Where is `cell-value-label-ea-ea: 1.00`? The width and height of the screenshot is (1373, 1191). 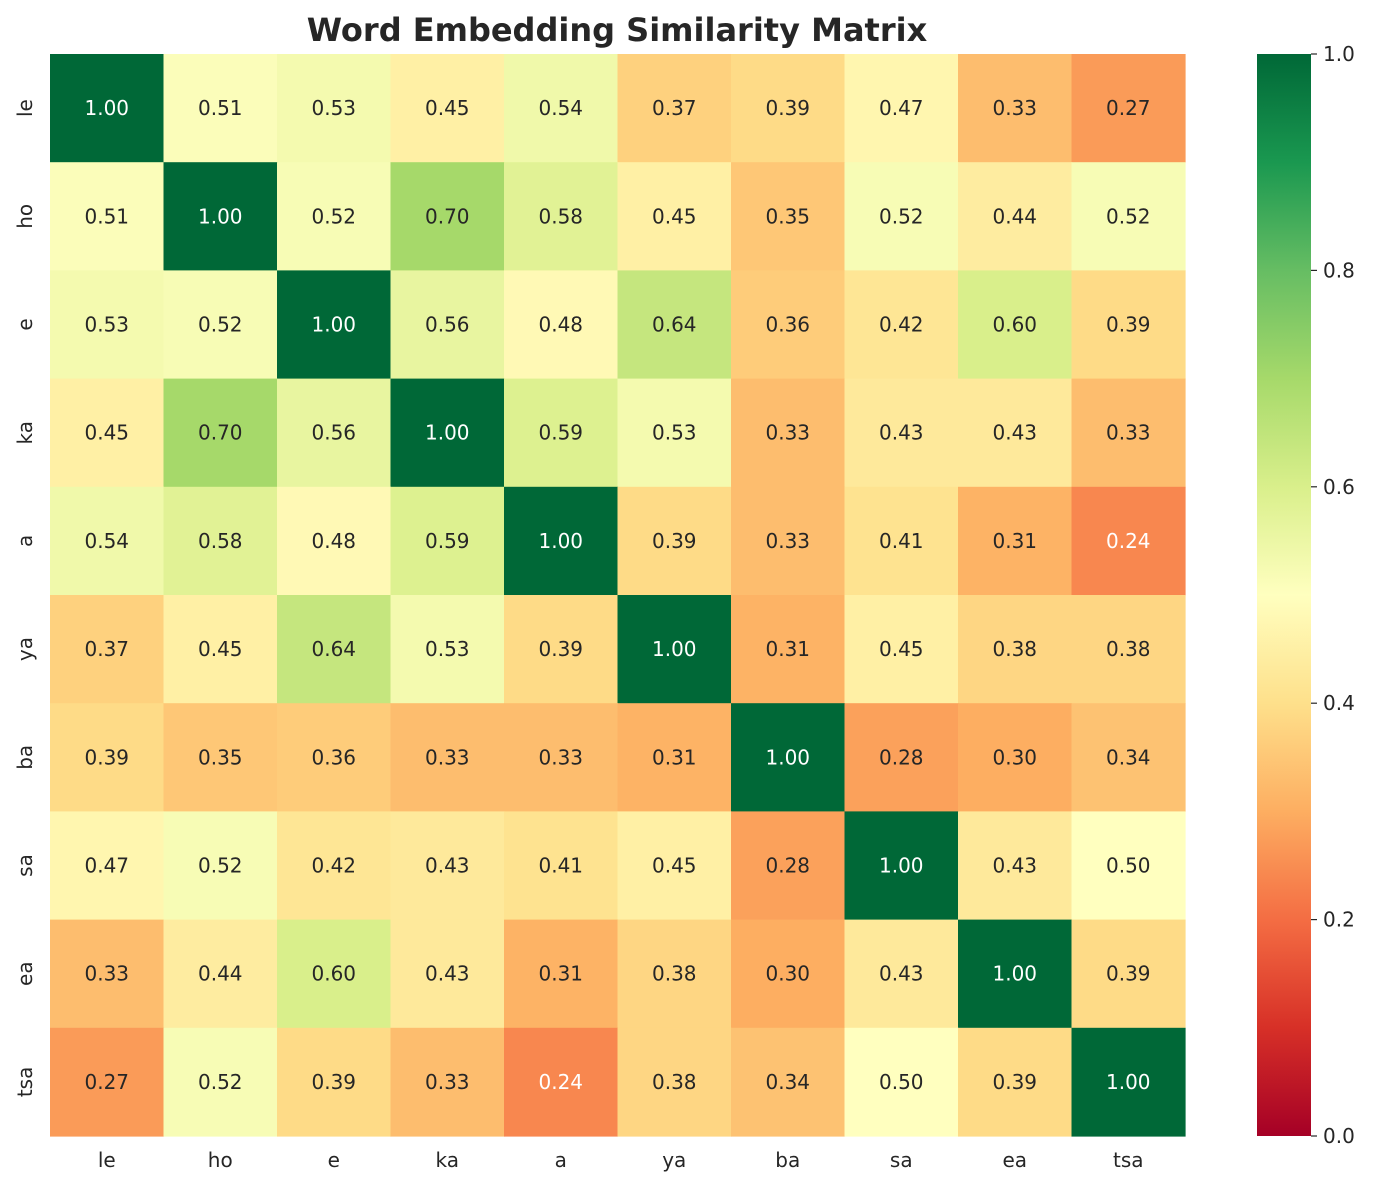
cell-value-label-ea-ea: 1.00 is located at coordinates (1014, 974).